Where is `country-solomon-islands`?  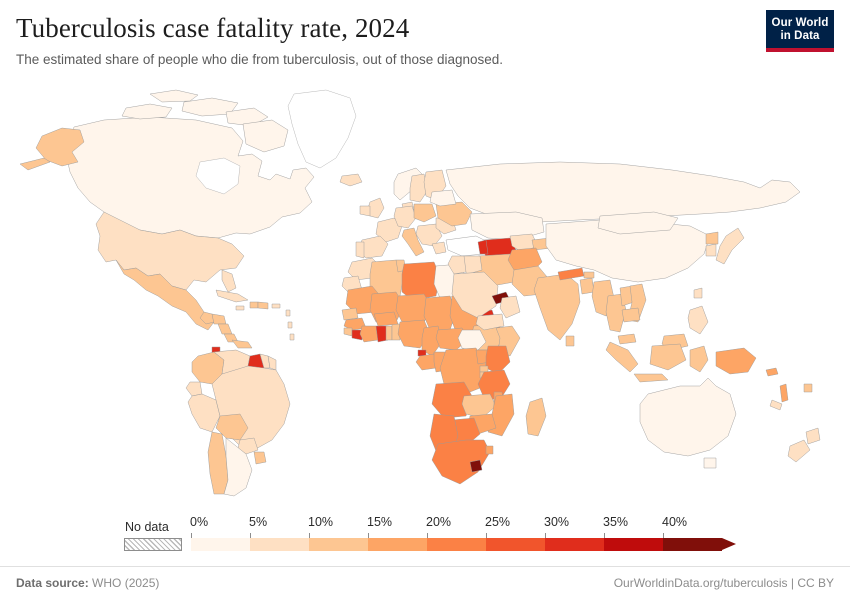 country-solomon-islands is located at coordinates (772, 372).